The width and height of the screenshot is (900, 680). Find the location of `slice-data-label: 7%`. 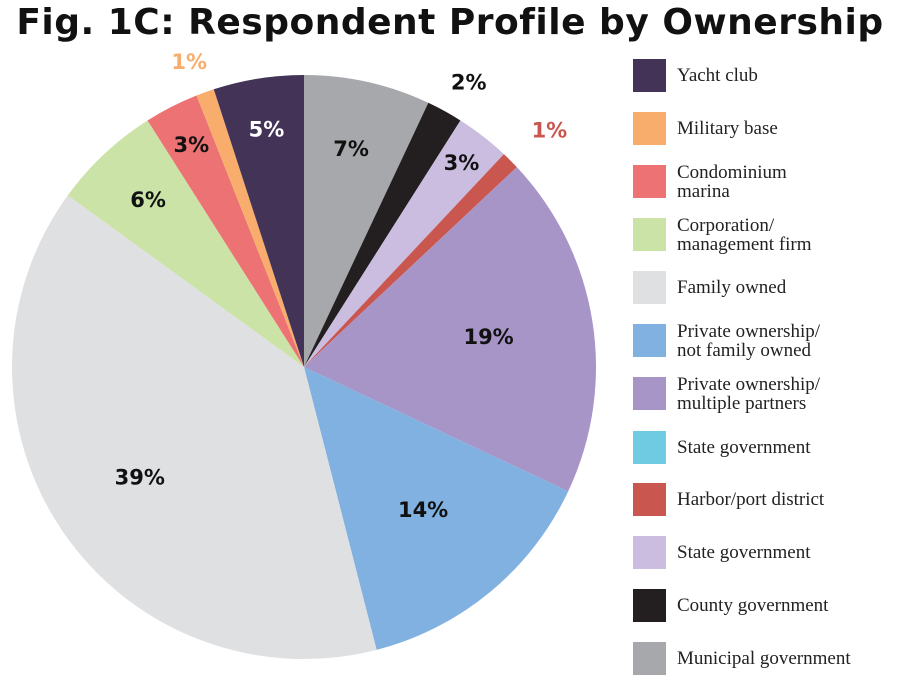

slice-data-label: 7% is located at coordinates (351, 149).